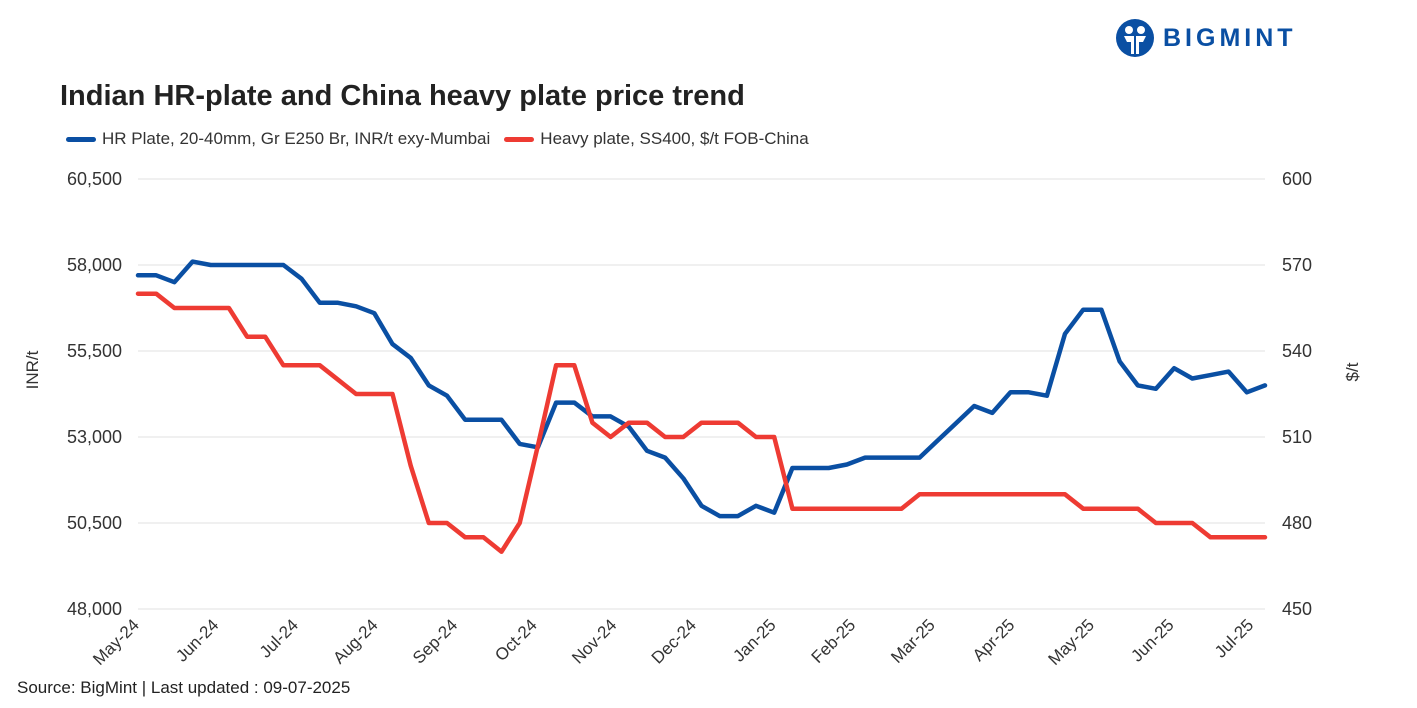  Describe the element at coordinates (913, 641) in the screenshot. I see `x-tick-label: Mar-25` at that location.